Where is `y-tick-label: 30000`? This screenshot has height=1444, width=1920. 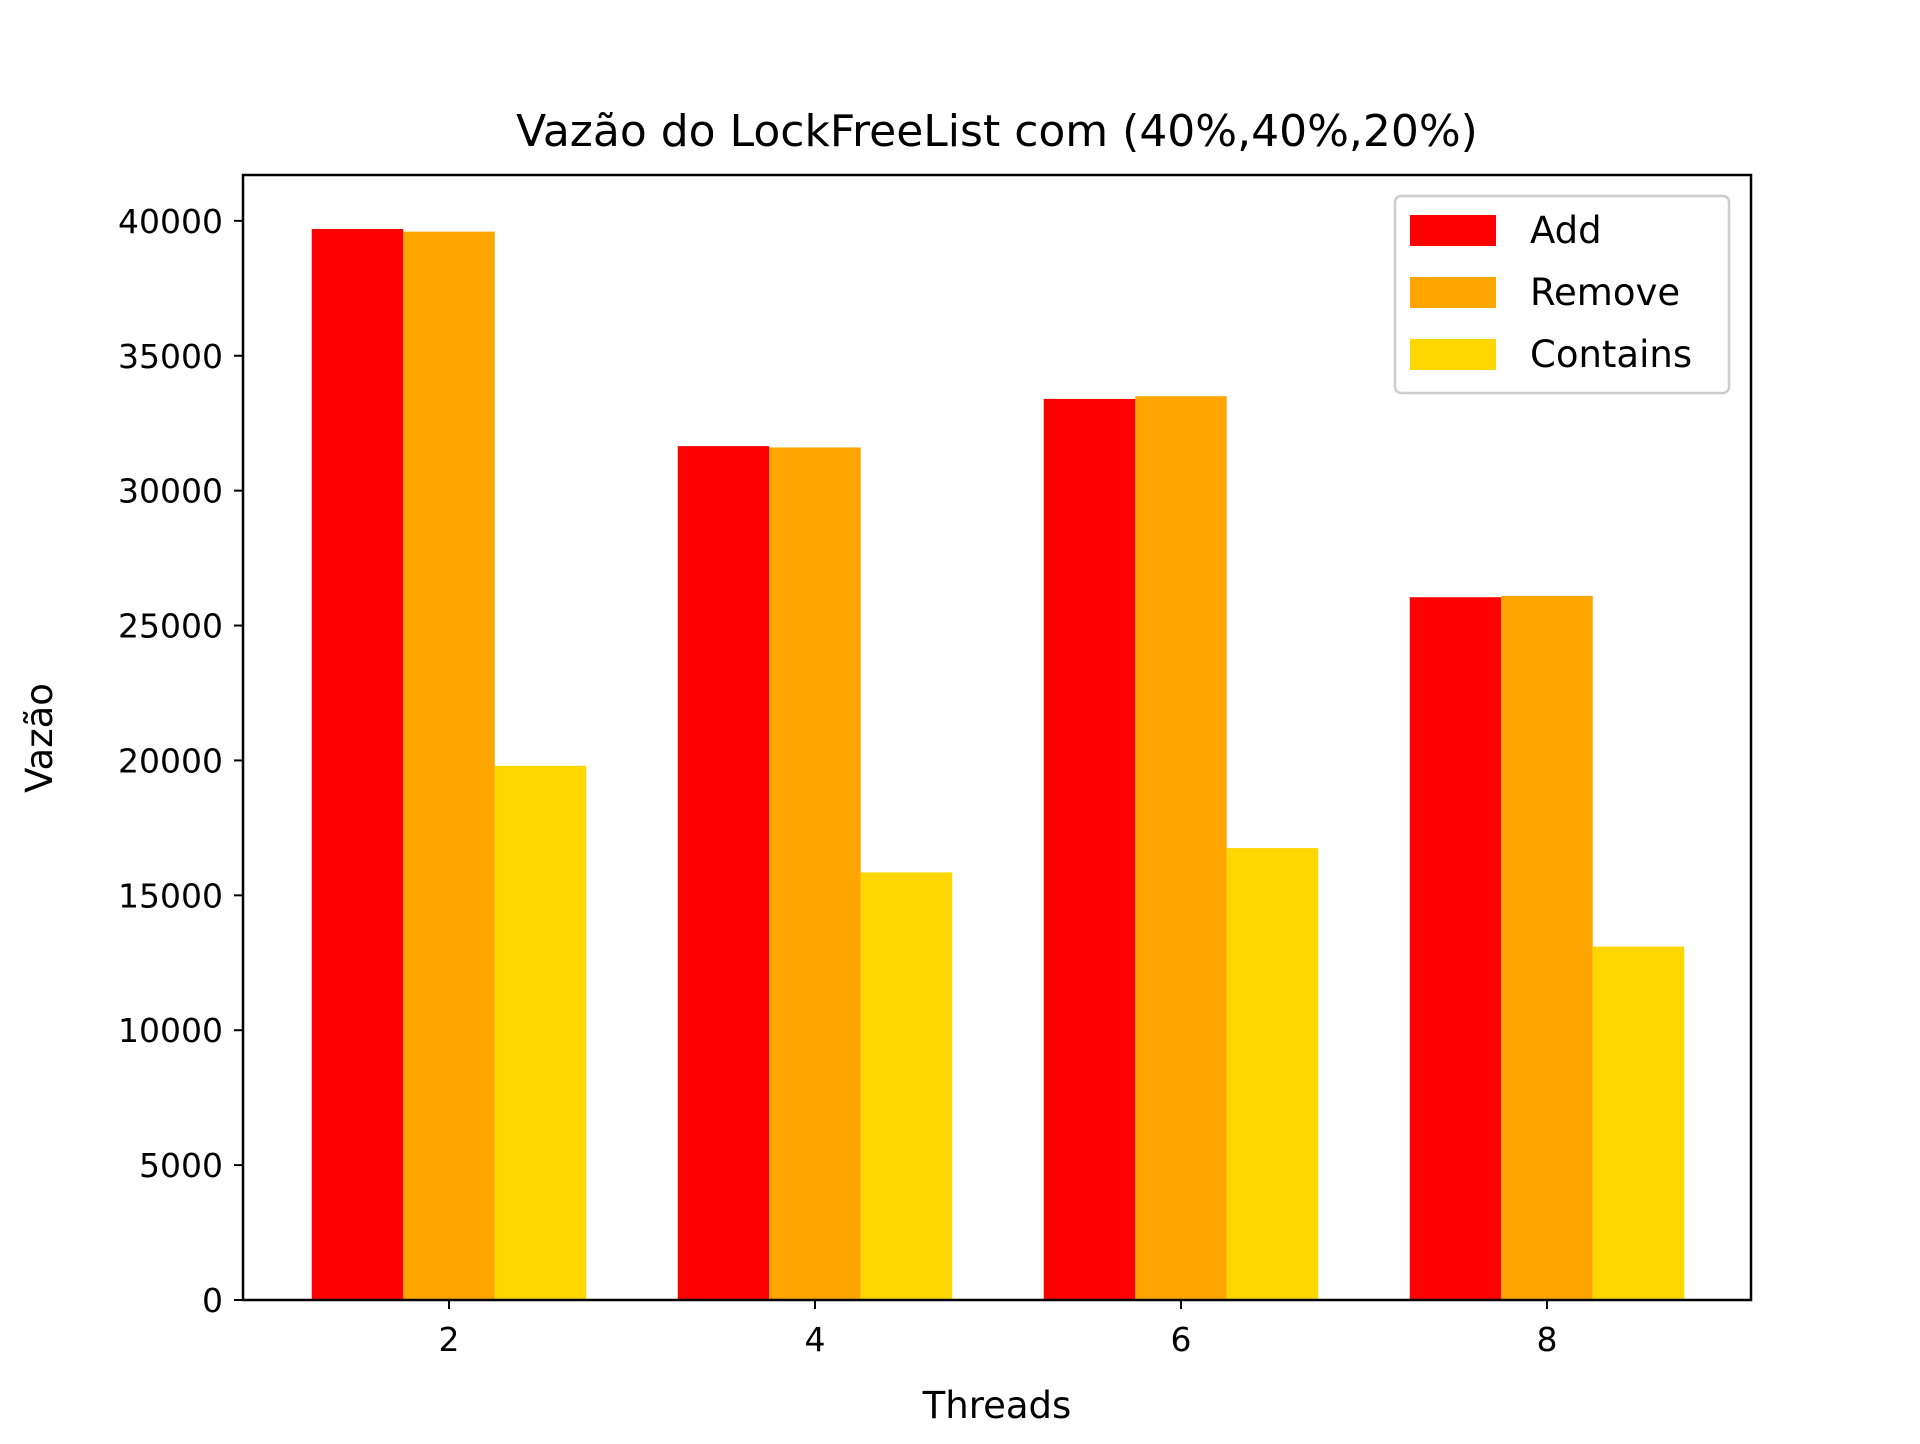
y-tick-label: 30000 is located at coordinates (170, 491).